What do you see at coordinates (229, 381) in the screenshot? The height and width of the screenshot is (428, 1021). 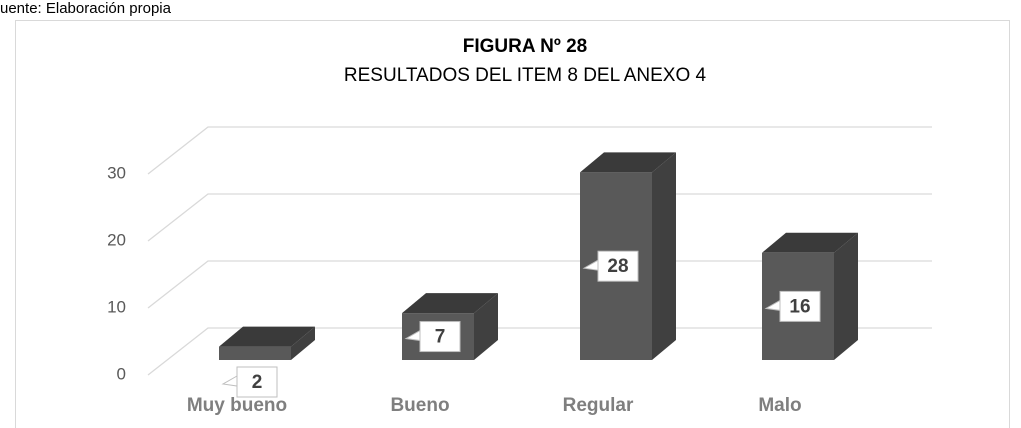 I see `label-pointer` at bounding box center [229, 381].